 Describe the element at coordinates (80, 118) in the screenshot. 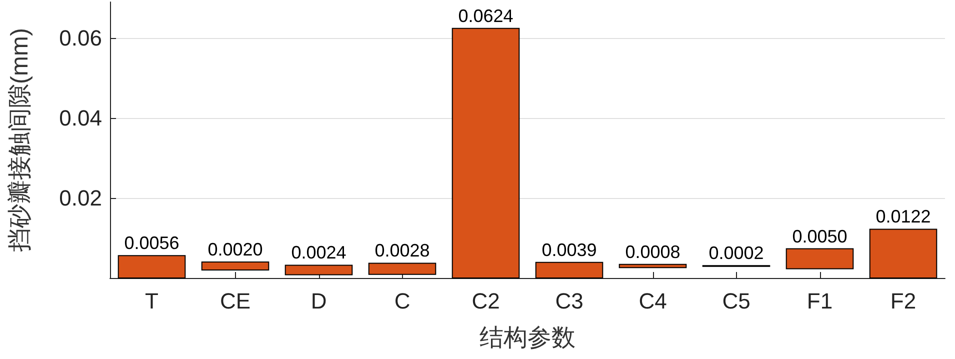

I see `y-tick-label: 0.04` at that location.